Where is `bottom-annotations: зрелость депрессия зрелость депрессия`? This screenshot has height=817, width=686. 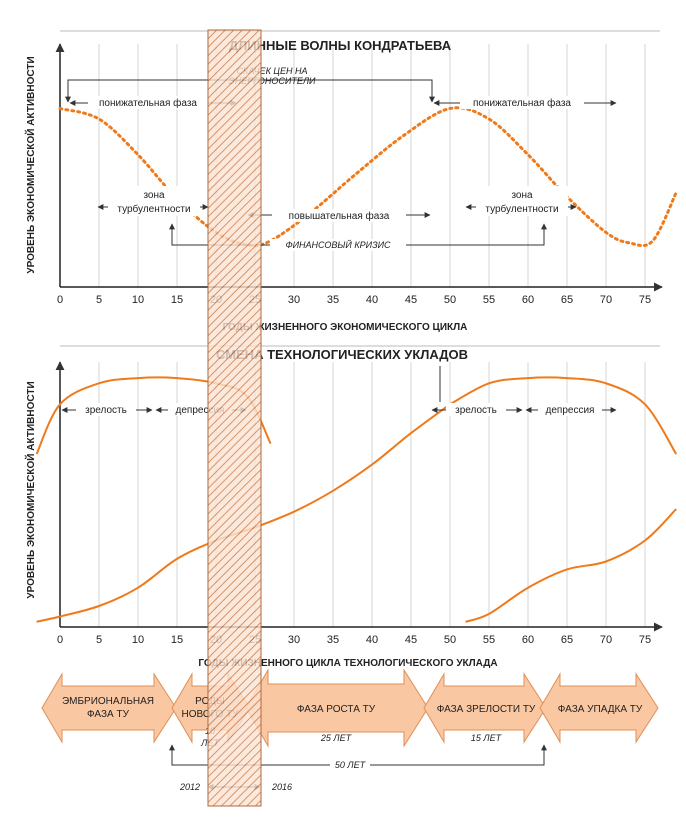
bottom-annotations: зрелость депрессия зрелость депрессия is located at coordinates (339, 409).